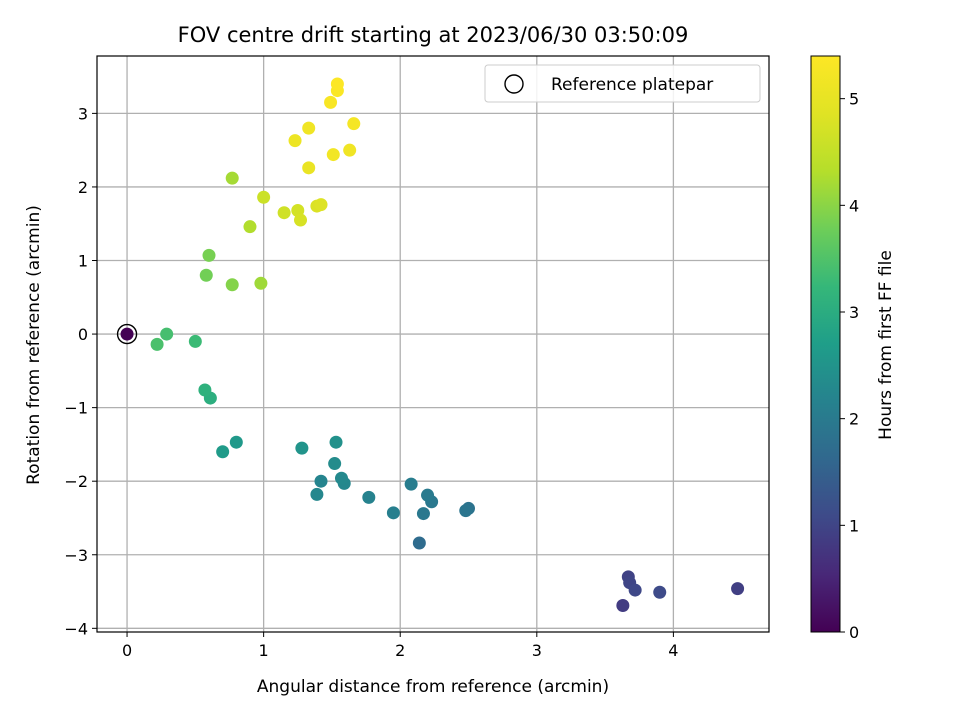 This screenshot has height=720, width=960. Describe the element at coordinates (127, 650) in the screenshot. I see `x-tick-label: 0` at that location.